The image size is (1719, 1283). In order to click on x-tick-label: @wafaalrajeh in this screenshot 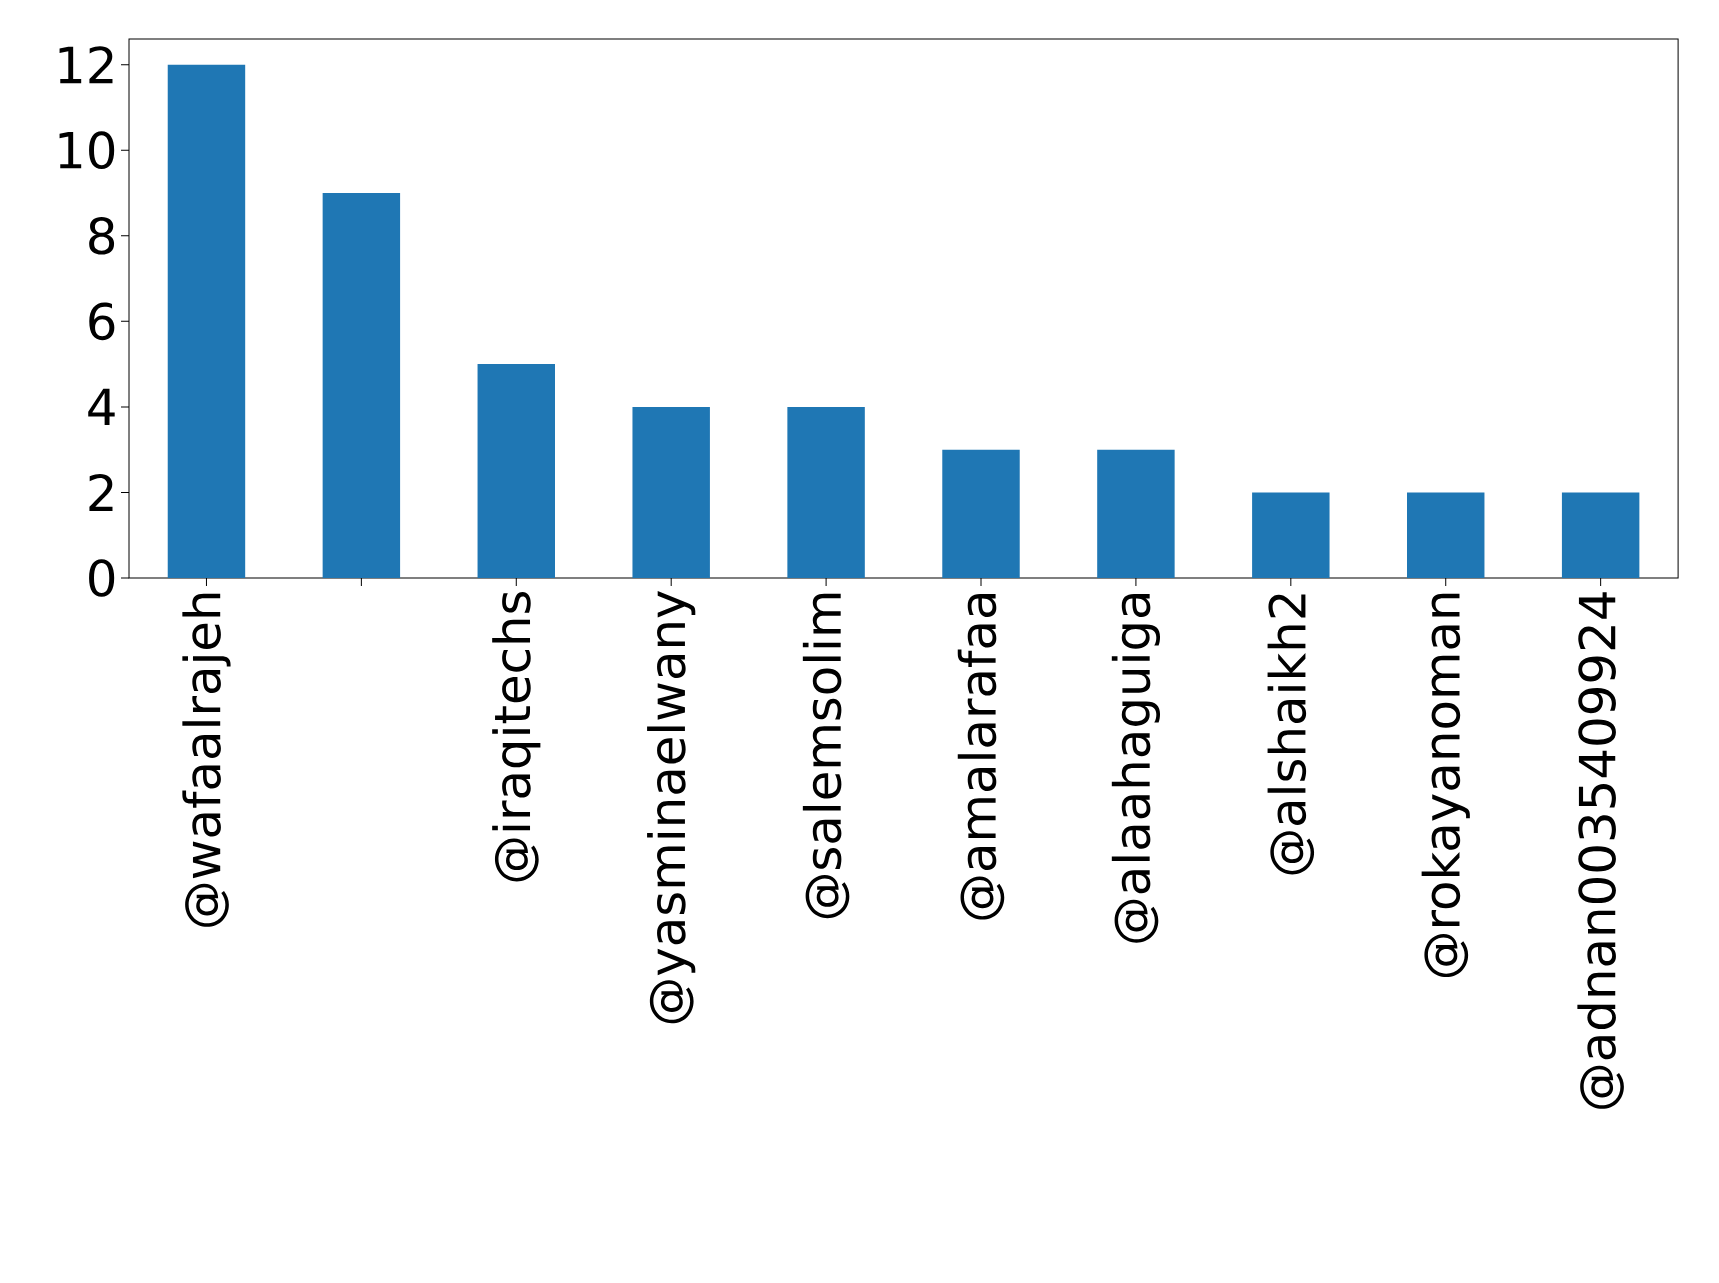, I will do `click(206, 760)`.